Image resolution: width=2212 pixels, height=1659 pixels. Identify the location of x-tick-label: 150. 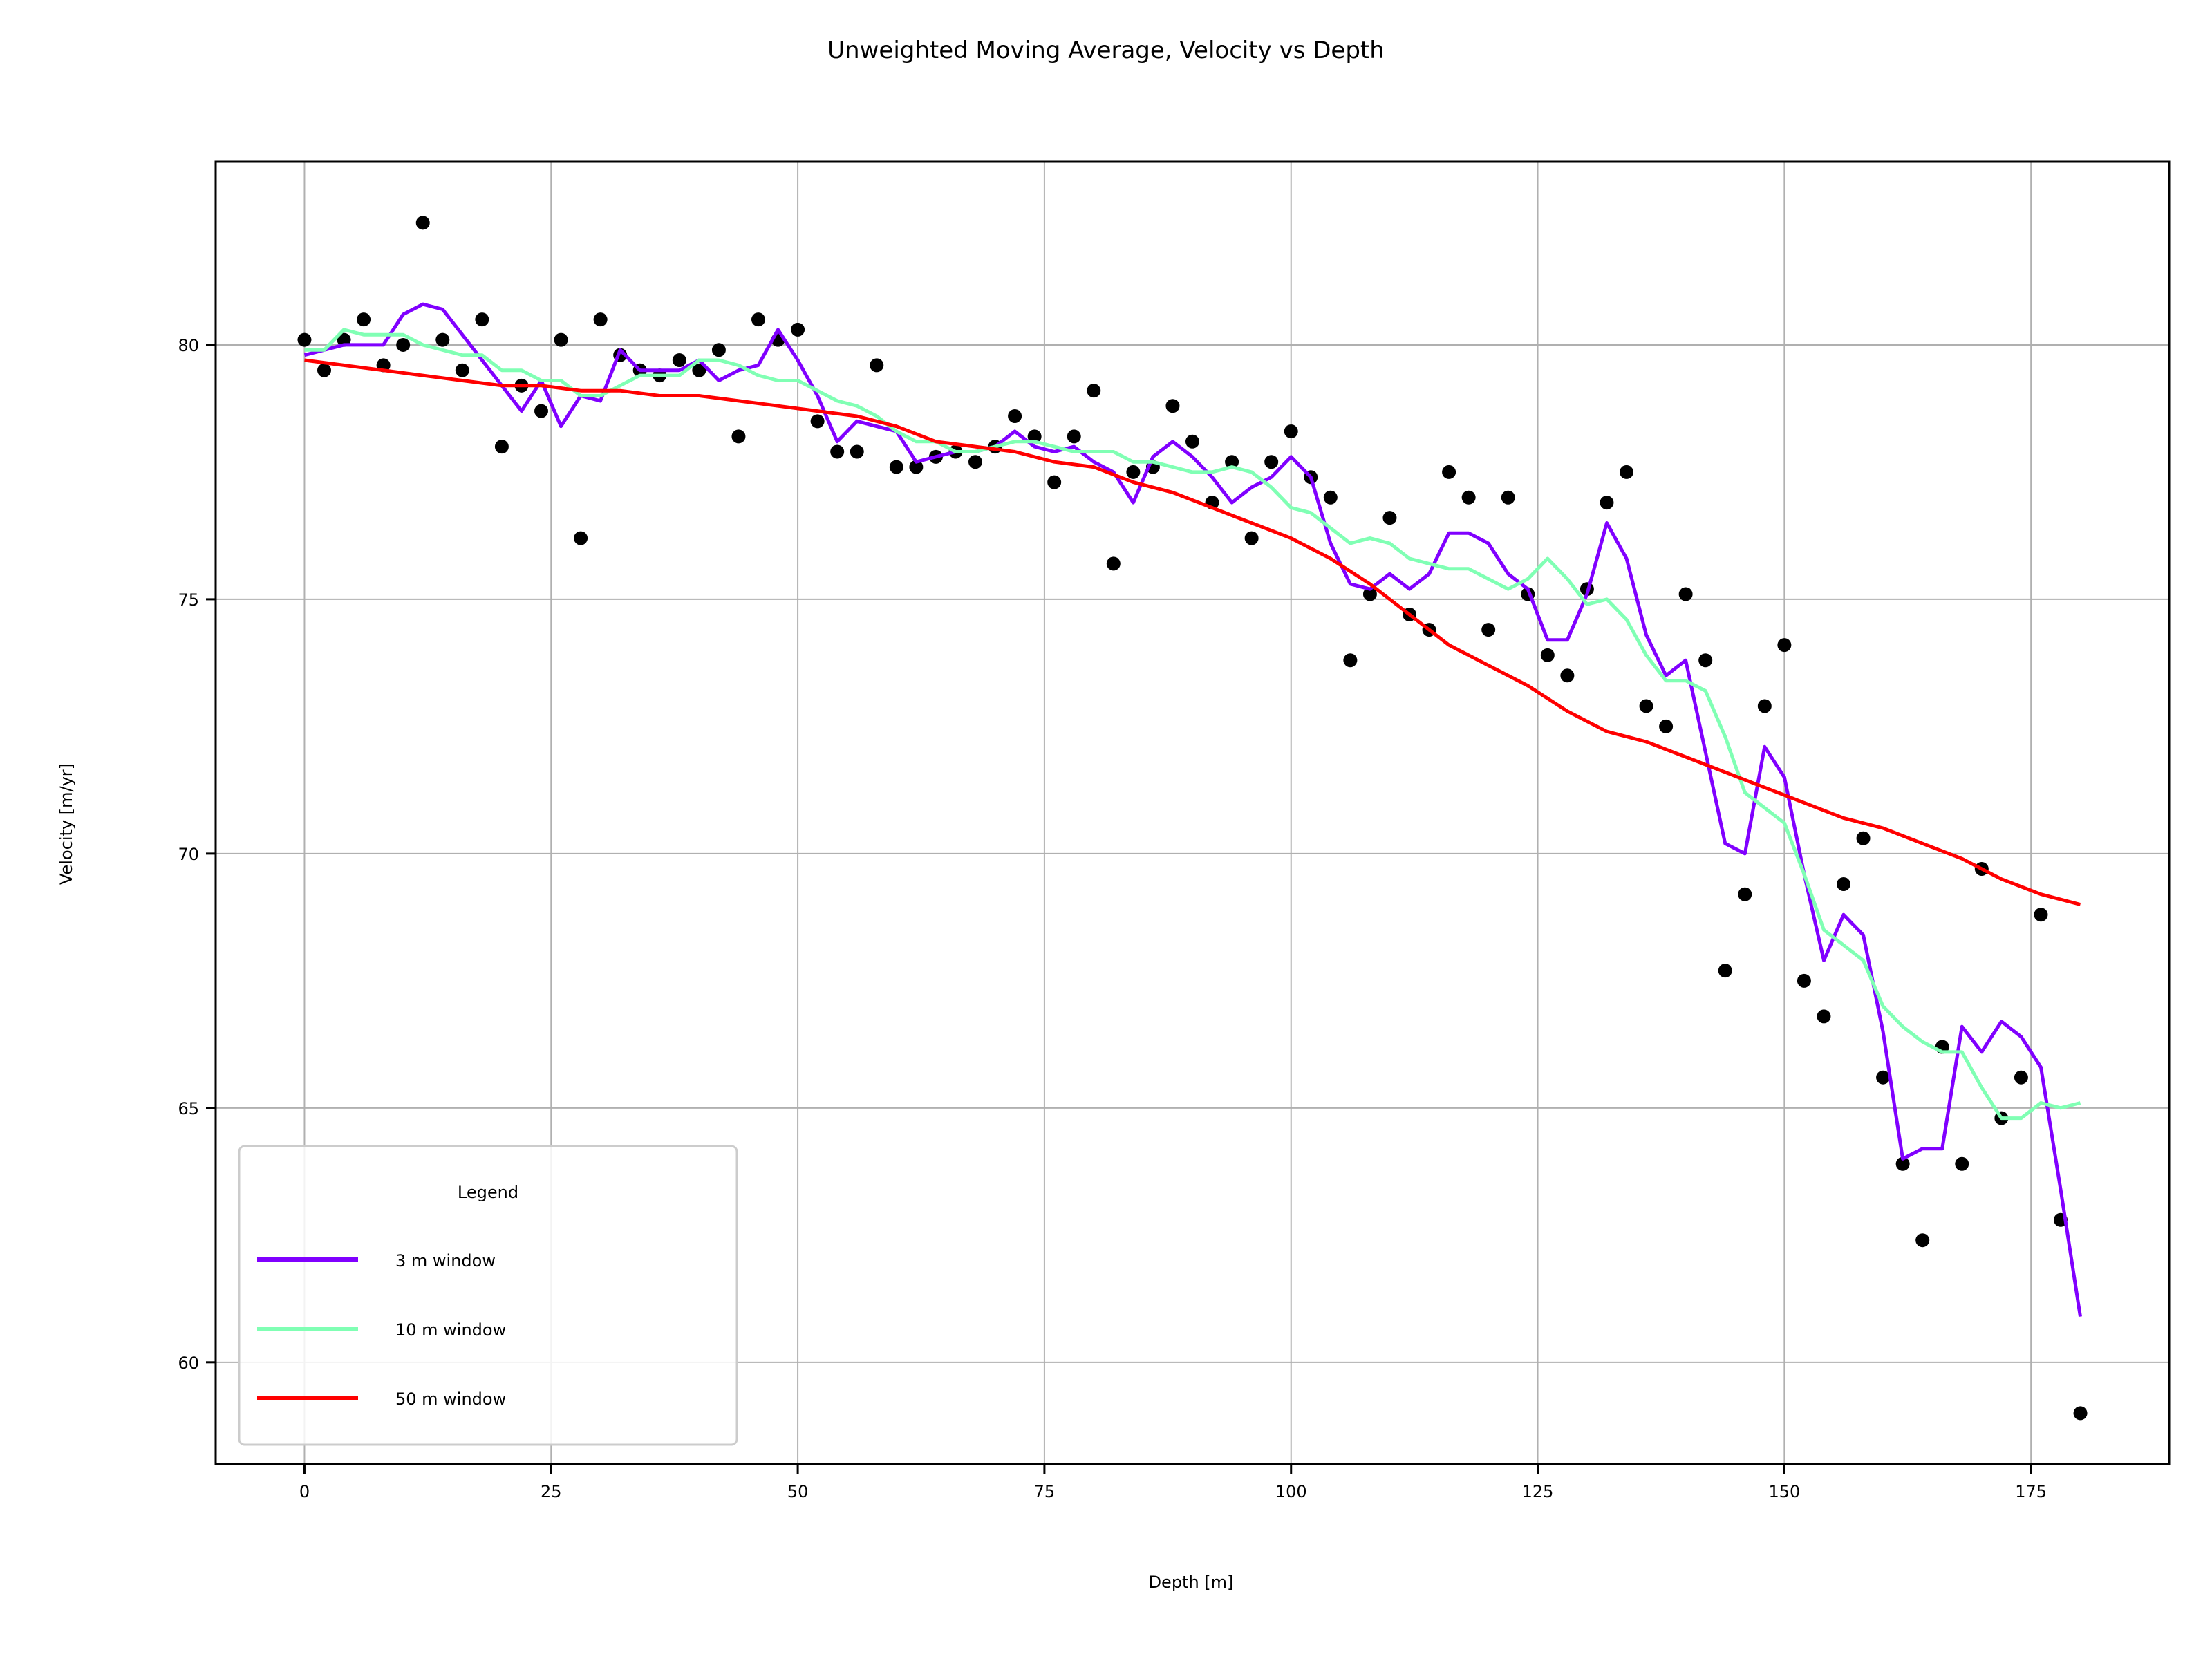
(1784, 1492).